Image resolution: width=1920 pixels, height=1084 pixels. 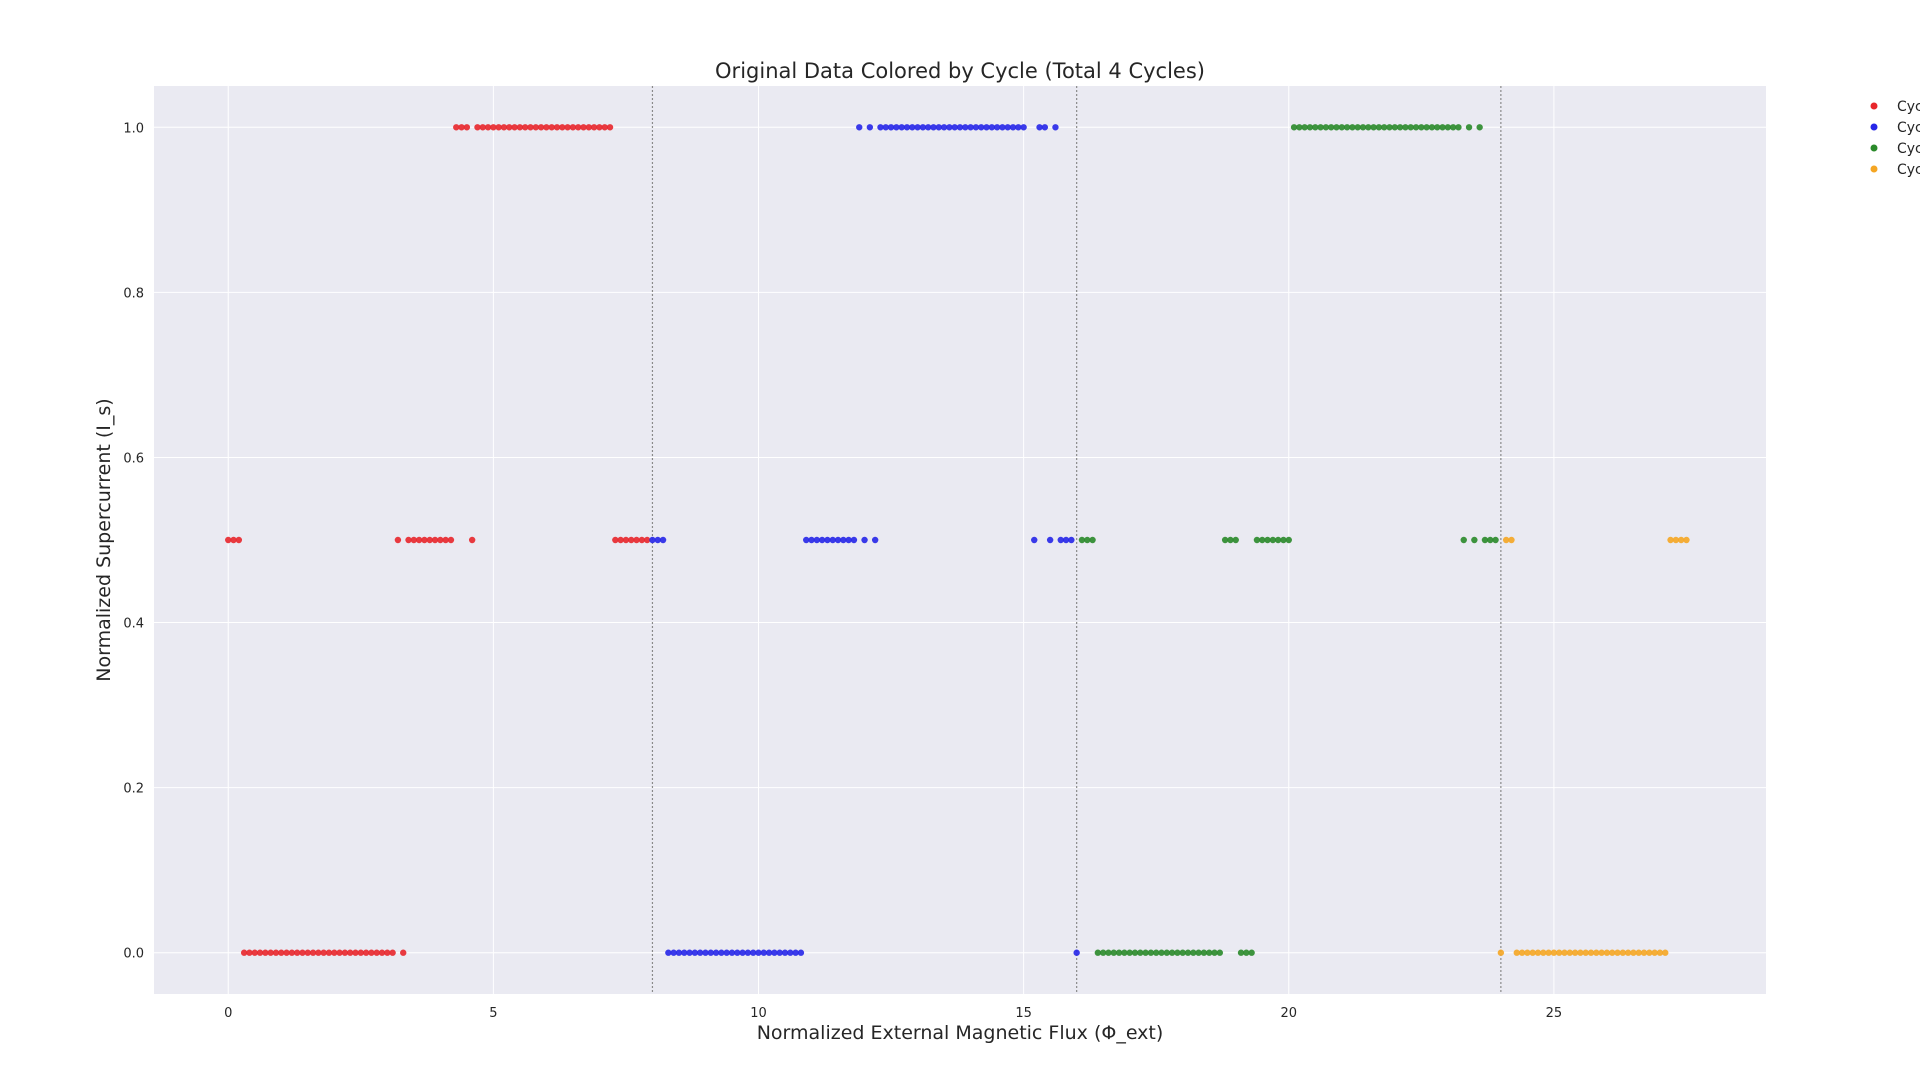 What do you see at coordinates (1288, 1013) in the screenshot?
I see `x-tick-label: 20` at bounding box center [1288, 1013].